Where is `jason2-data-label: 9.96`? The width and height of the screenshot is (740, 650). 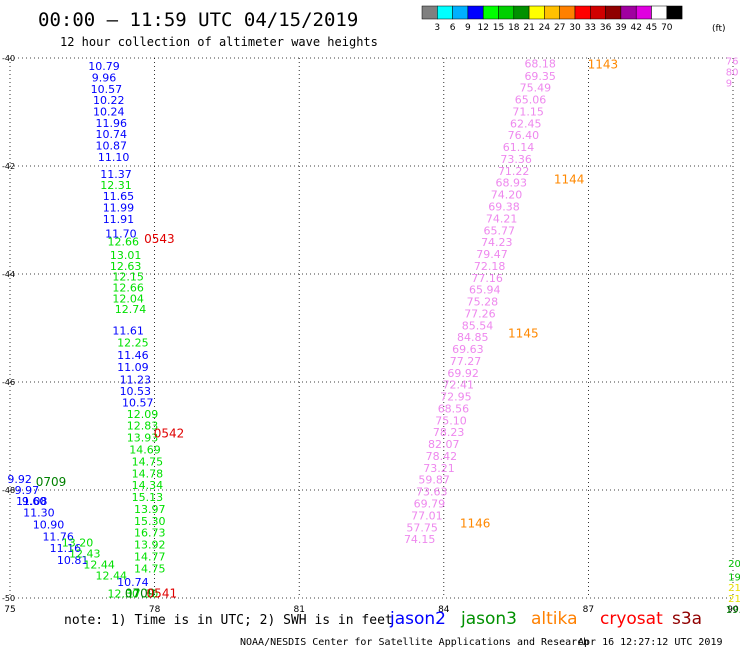
jason2-data-label: 9.96 is located at coordinates (104, 77).